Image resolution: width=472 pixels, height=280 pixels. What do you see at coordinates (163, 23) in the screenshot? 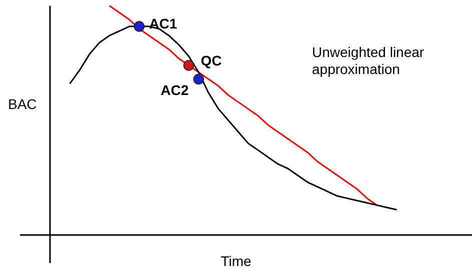
I see `series-label: AC1` at bounding box center [163, 23].